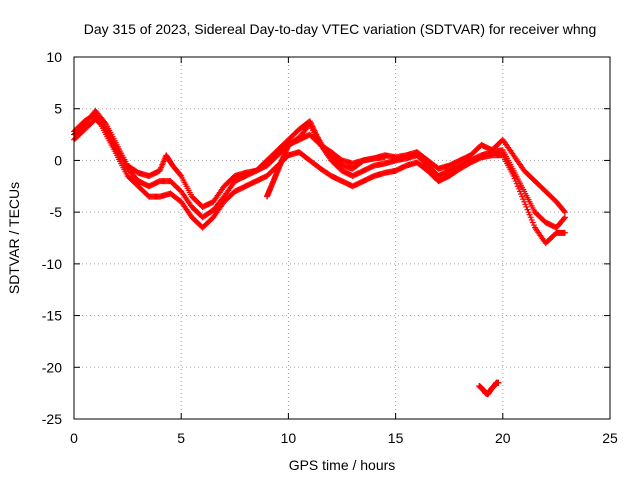 This screenshot has width=640, height=480. I want to click on y-tick-label: -25, so click(52, 419).